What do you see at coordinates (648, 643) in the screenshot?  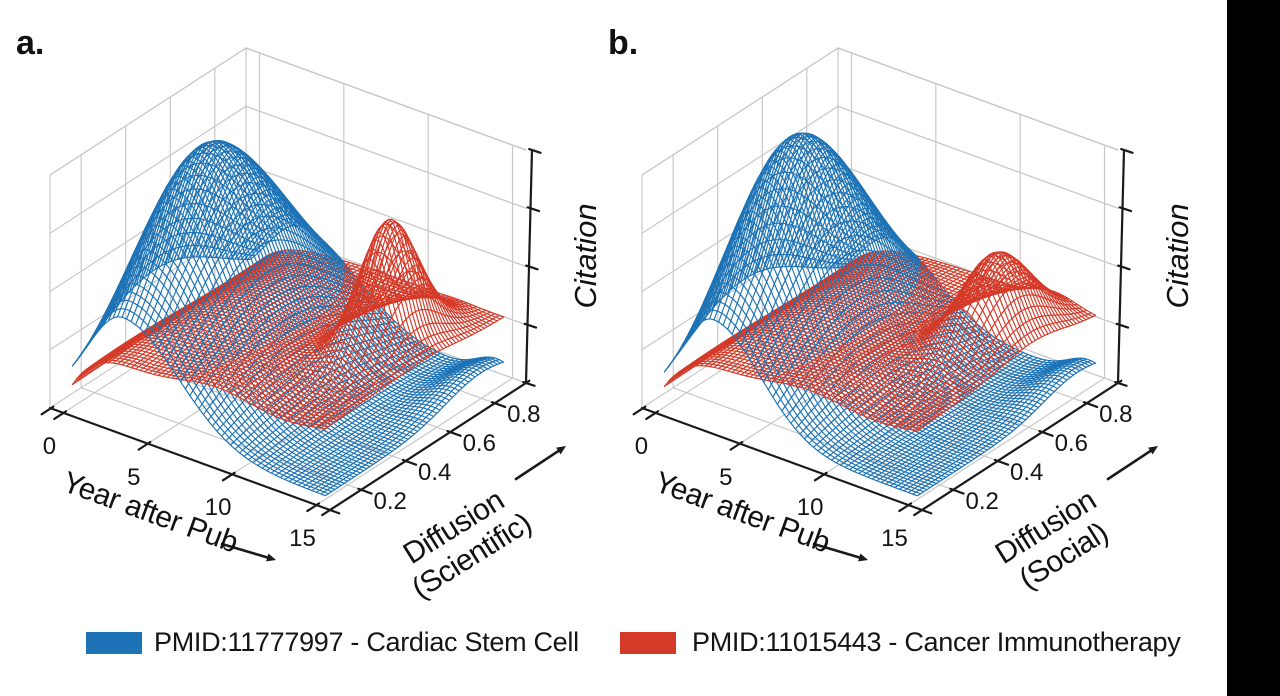 I see `legend-swatch-cancer-immunotherapy` at bounding box center [648, 643].